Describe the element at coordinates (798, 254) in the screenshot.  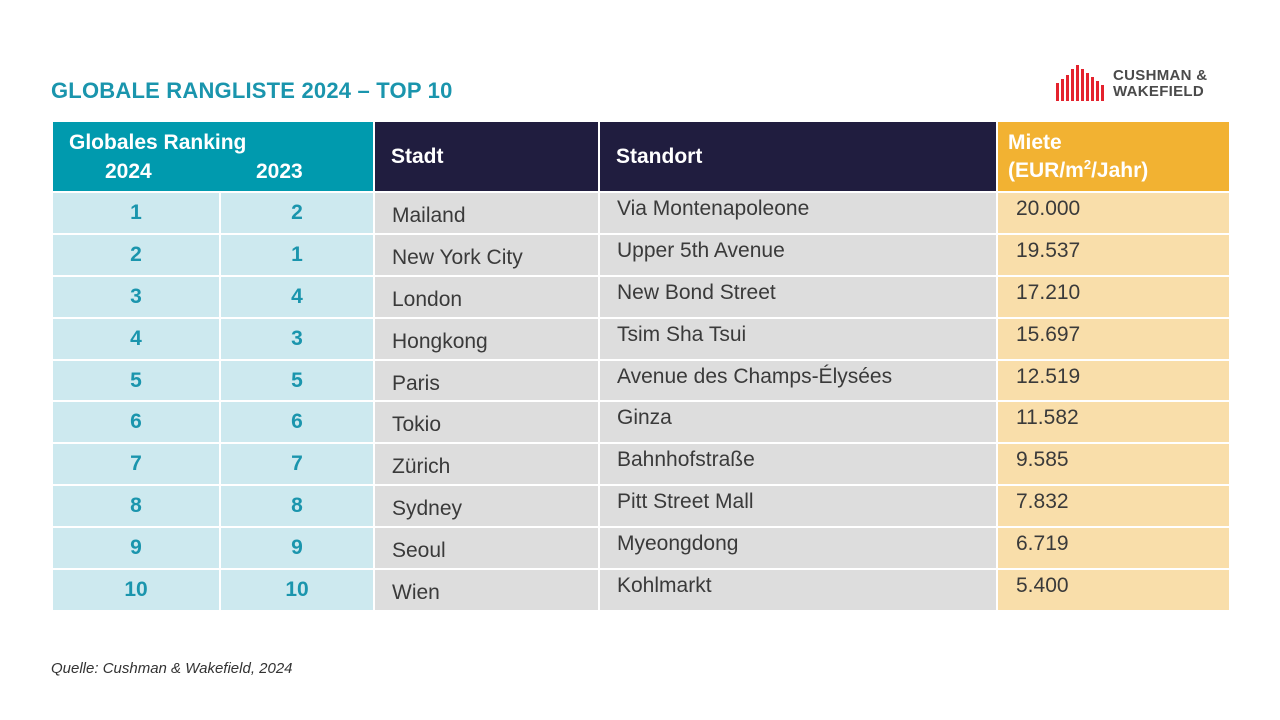
I see `location-cell: Upper 5th Avenue` at that location.